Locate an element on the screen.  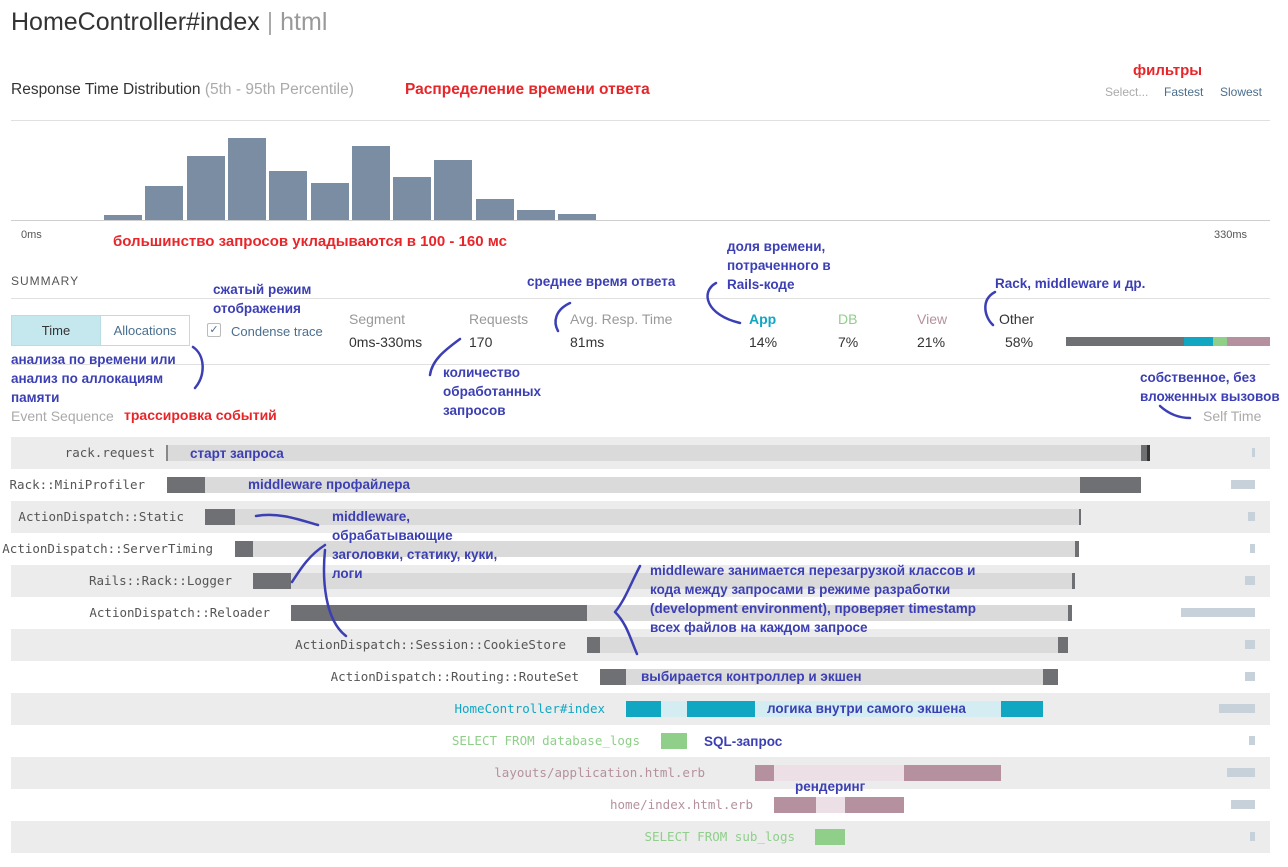
trace-row: SELECT FROM database_logs is located at coordinates (640, 741).